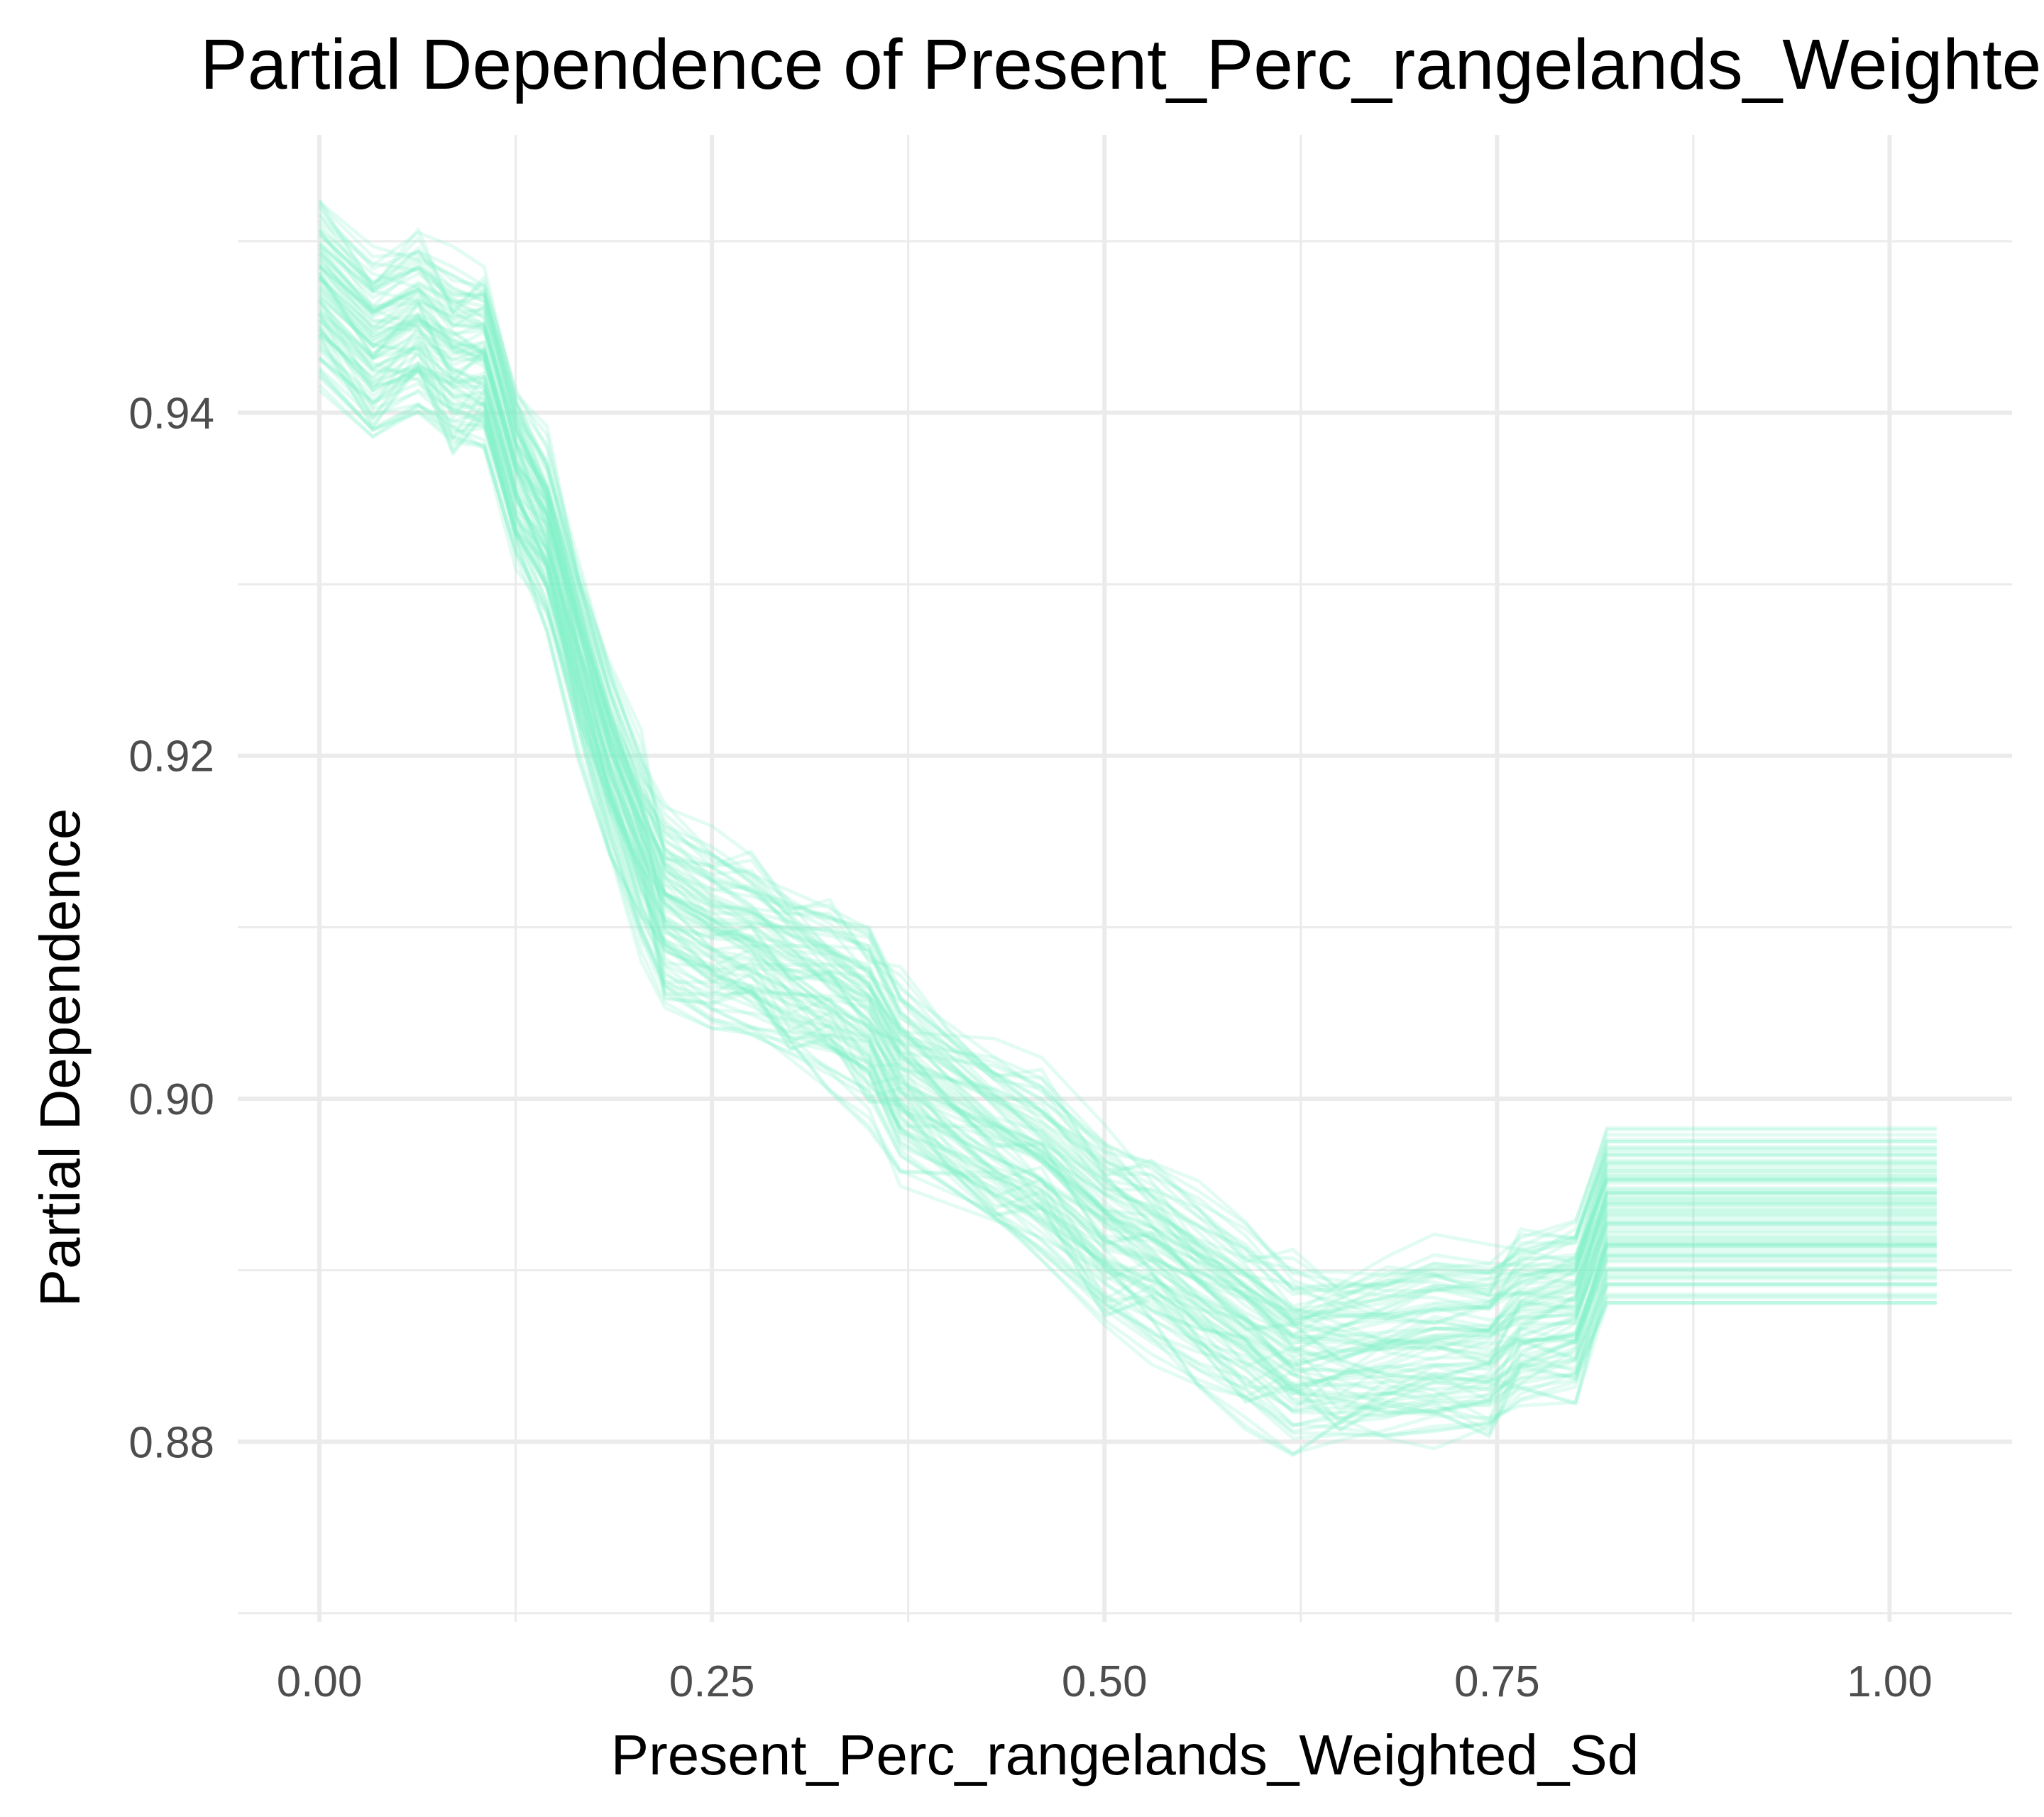  I want to click on y-tick-label: 0.94, so click(171, 413).